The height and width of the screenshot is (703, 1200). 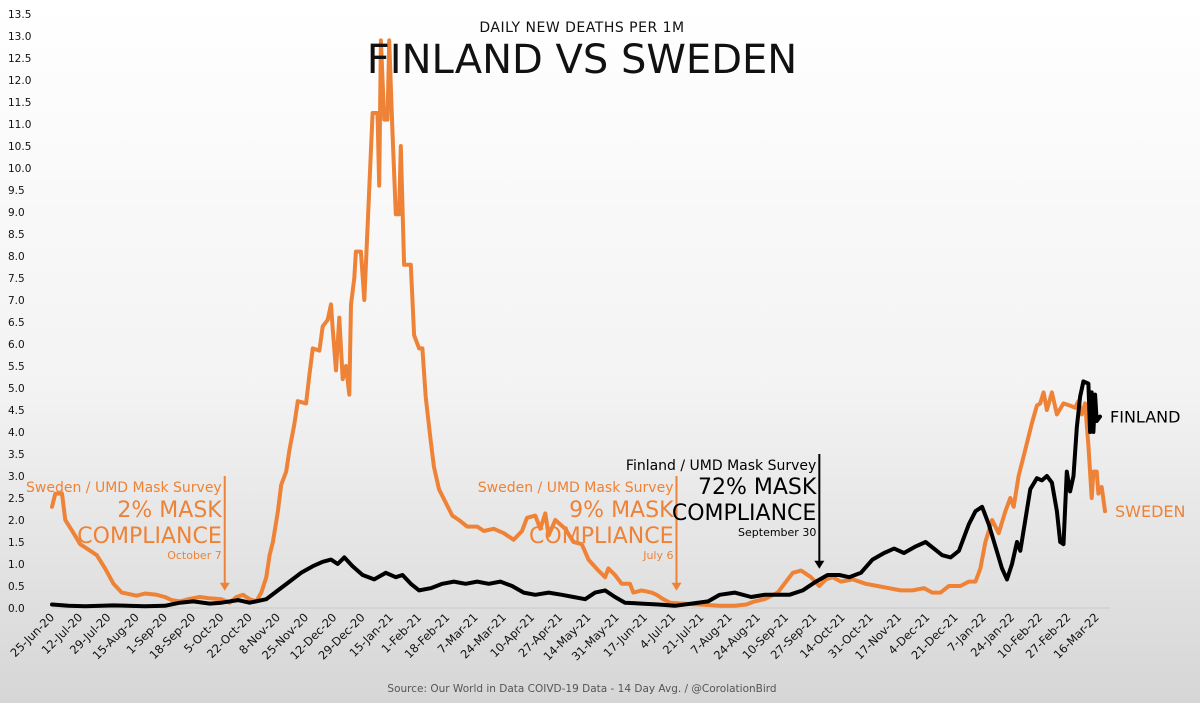 I want to click on y-tick-label: 11.0, so click(x=19, y=125).